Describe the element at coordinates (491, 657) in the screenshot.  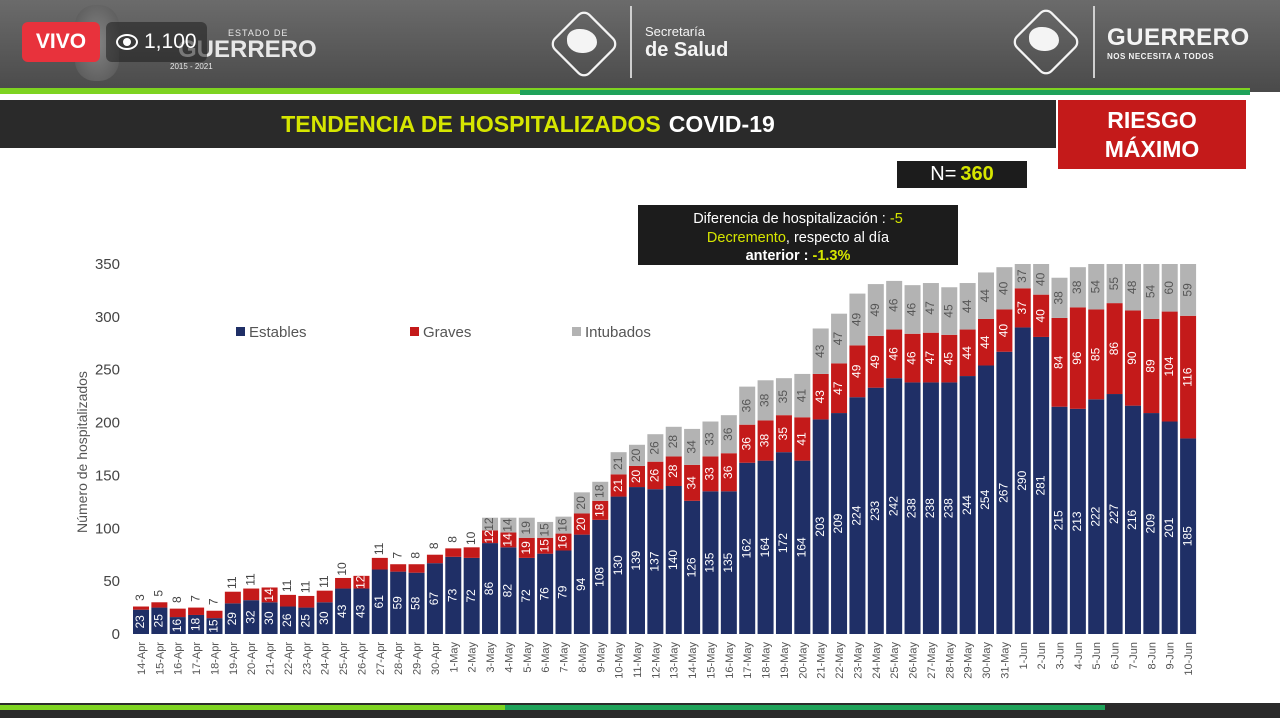
I see `x-tick-label: 3-May` at that location.